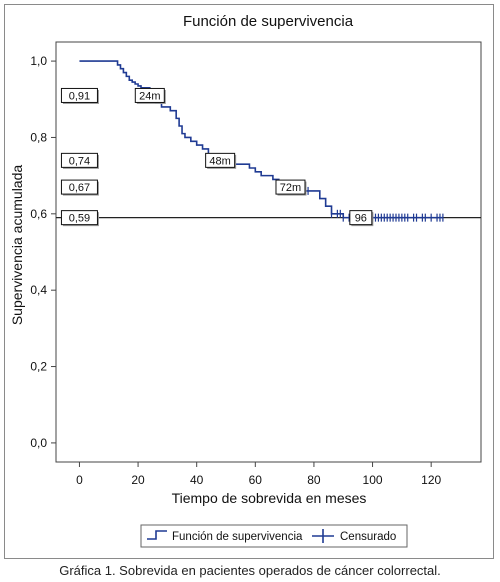  What do you see at coordinates (38, 137) in the screenshot?
I see `y-tick-label: 0,8` at bounding box center [38, 137].